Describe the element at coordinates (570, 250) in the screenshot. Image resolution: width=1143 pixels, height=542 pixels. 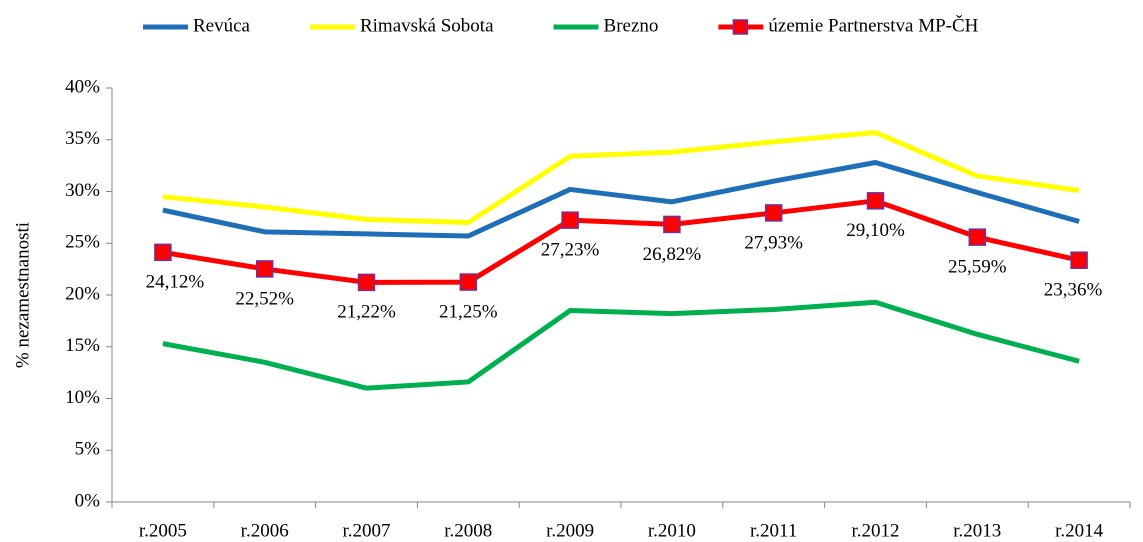
I see `data-label: 27,23%` at that location.